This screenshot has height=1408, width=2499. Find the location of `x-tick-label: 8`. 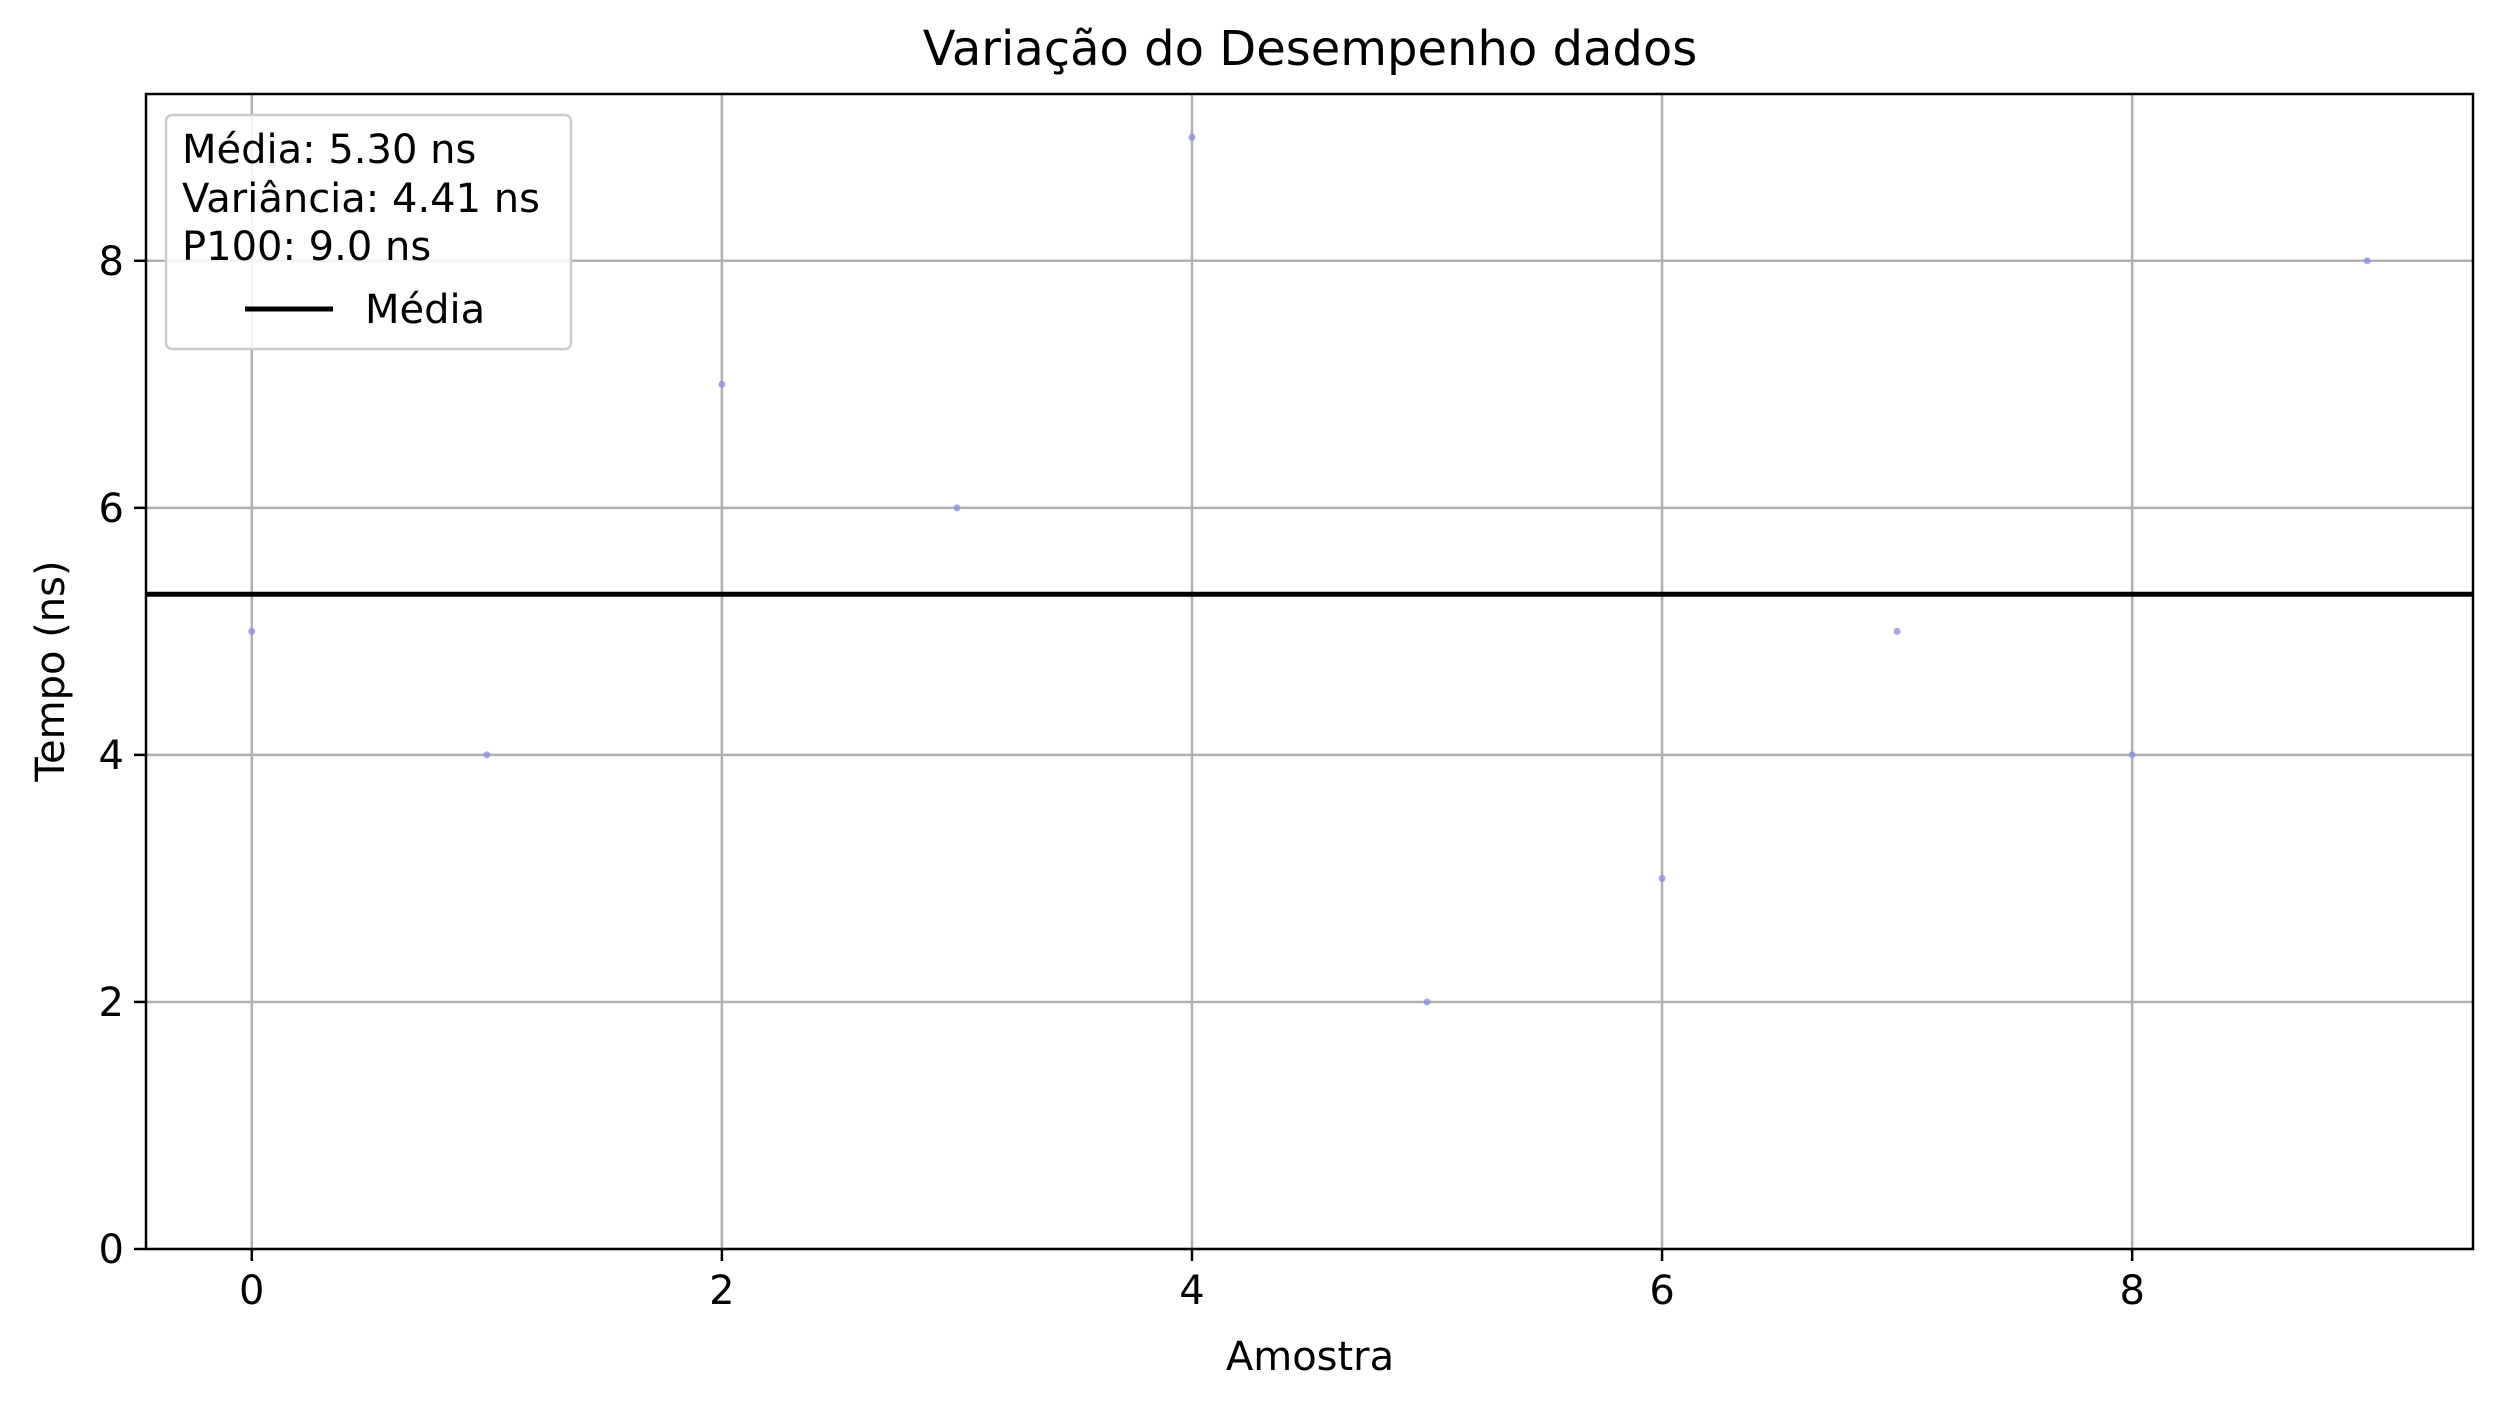

x-tick-label: 8 is located at coordinates (2131, 1291).